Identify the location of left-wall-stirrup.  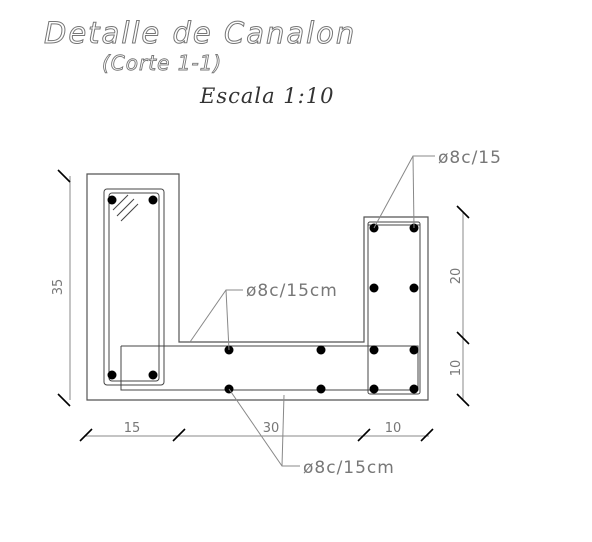
(134, 287).